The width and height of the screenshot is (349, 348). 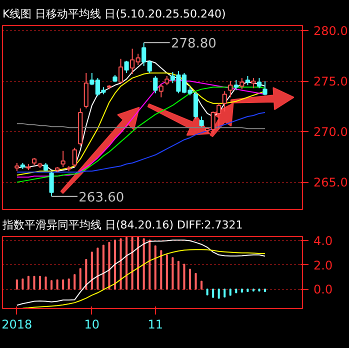 What do you see at coordinates (101, 198) in the screenshot?
I see `annotation: 263.60` at bounding box center [101, 198].